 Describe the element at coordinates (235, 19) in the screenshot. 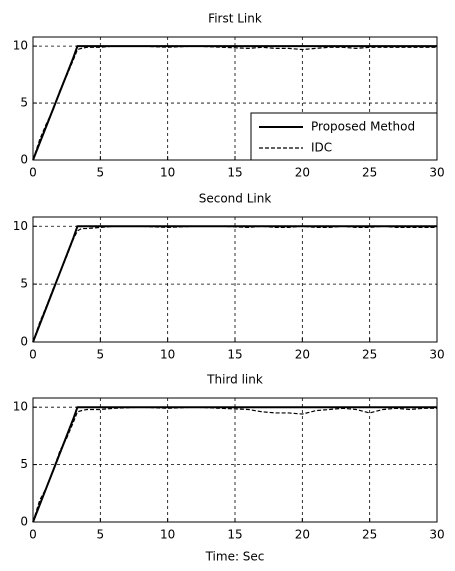

I see `chart-title: First Link` at that location.